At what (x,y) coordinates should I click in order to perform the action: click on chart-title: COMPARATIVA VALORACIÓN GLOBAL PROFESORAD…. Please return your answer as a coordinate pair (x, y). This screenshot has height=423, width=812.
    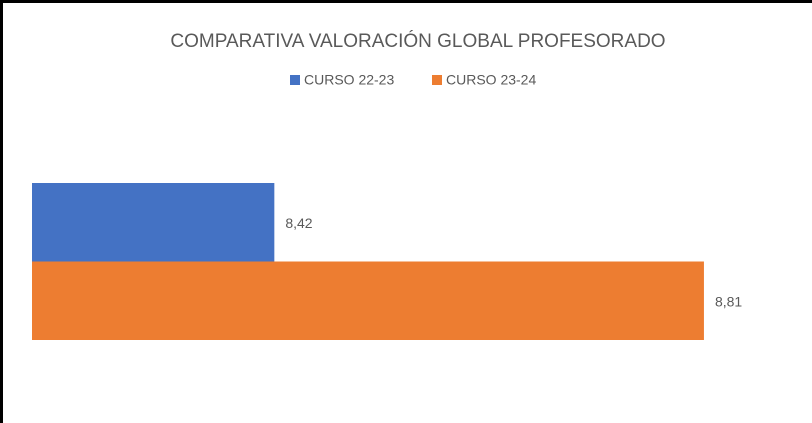
    Looking at the image, I should click on (417, 41).